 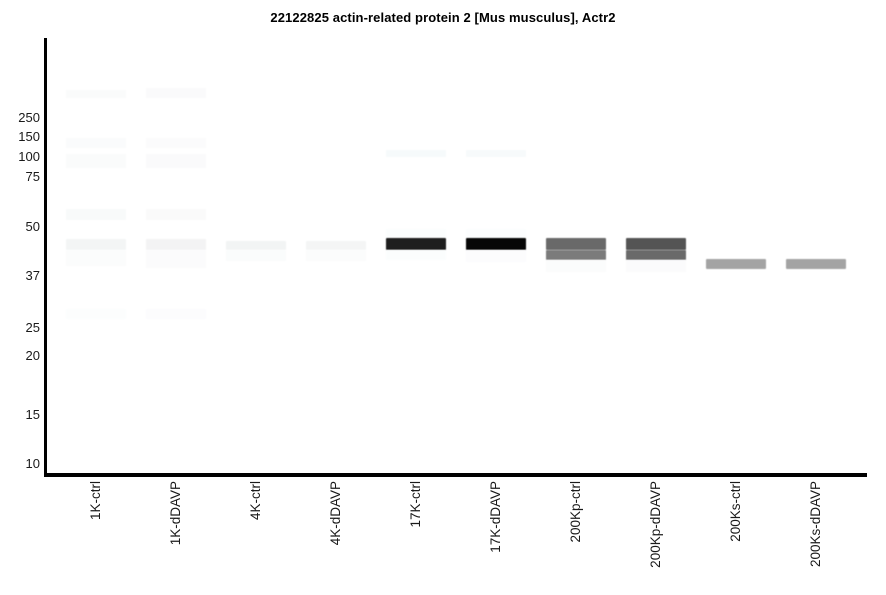 I want to click on lane-label-text: 1K-dDAVP, so click(x=175, y=513).